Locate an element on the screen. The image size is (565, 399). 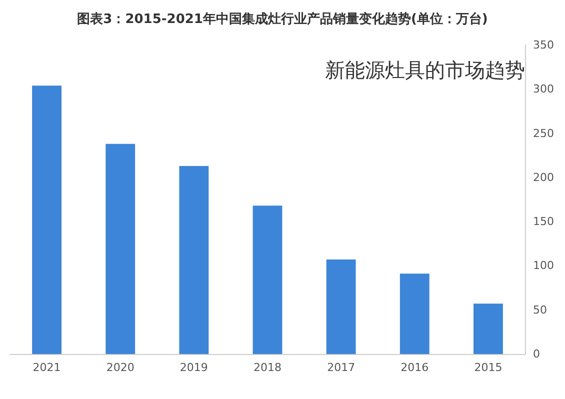
x-tick-label: 2019 is located at coordinates (194, 367).